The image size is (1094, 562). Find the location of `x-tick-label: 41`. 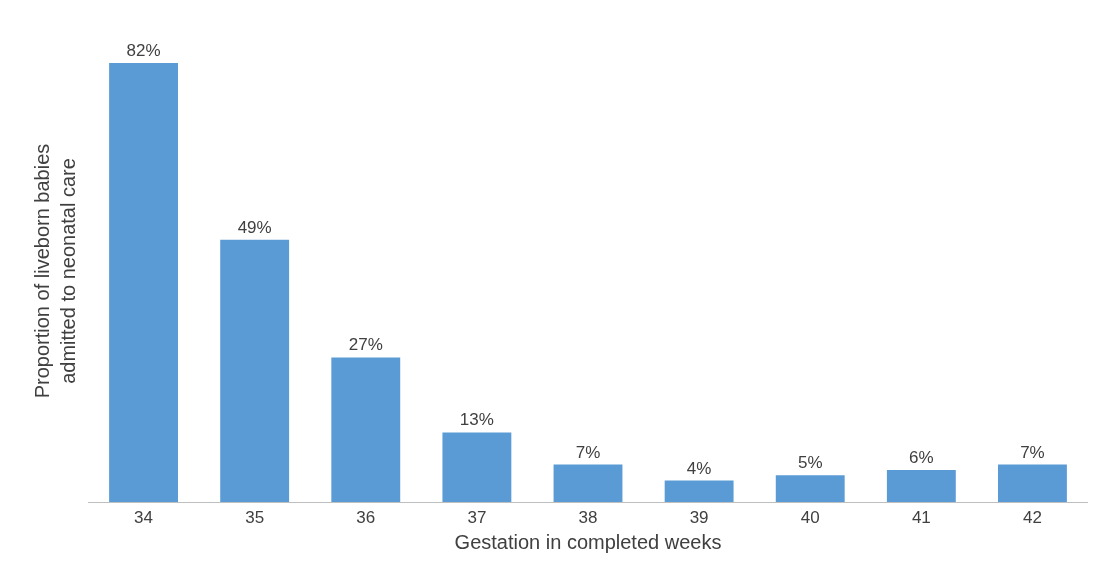

x-tick-label: 41 is located at coordinates (921, 518).